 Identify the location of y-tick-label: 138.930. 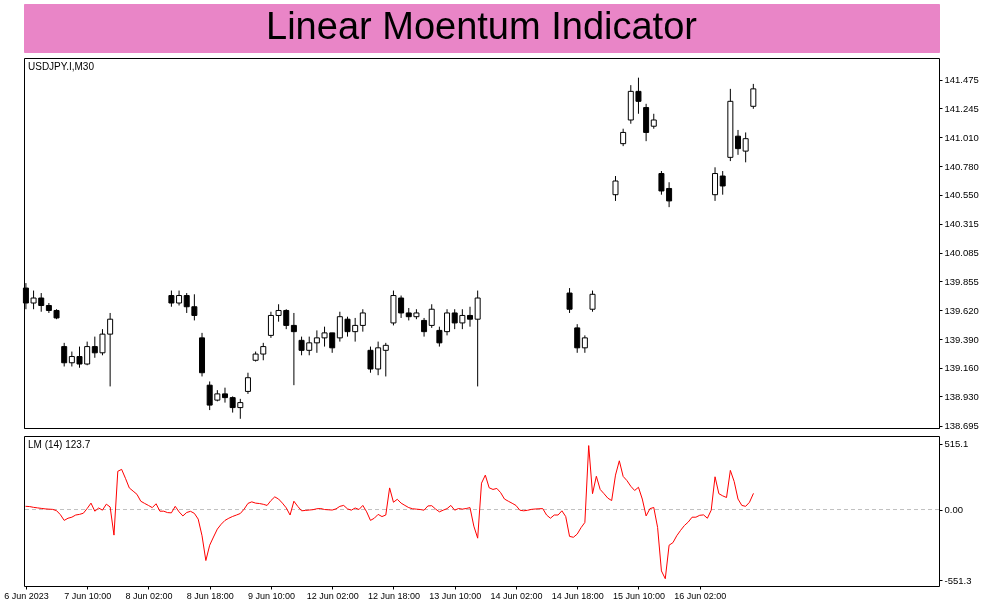
(961, 396).